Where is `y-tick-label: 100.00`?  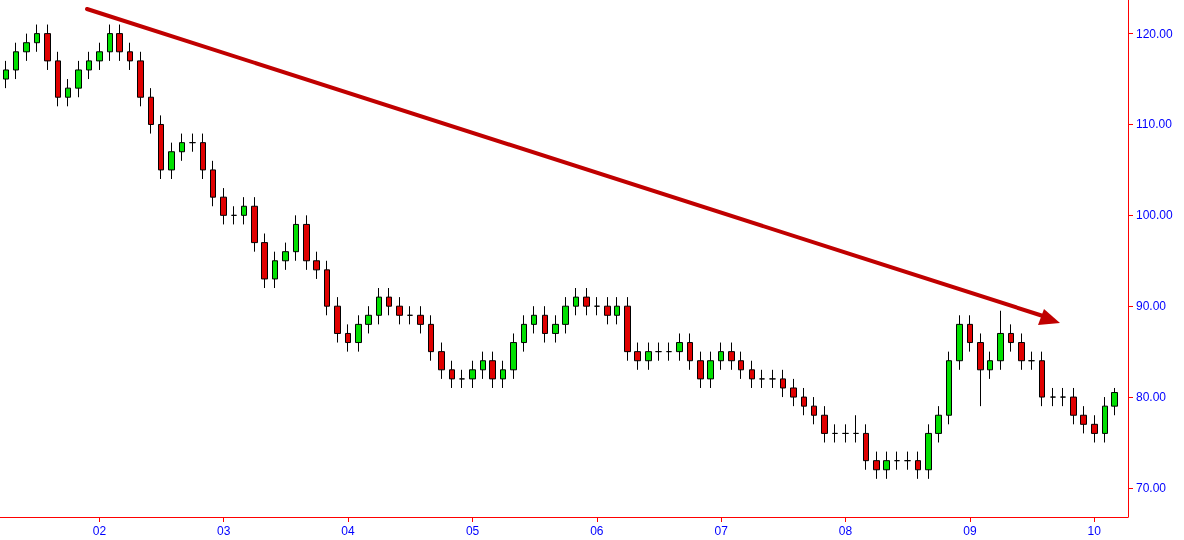
y-tick-label: 100.00 is located at coordinates (1155, 215).